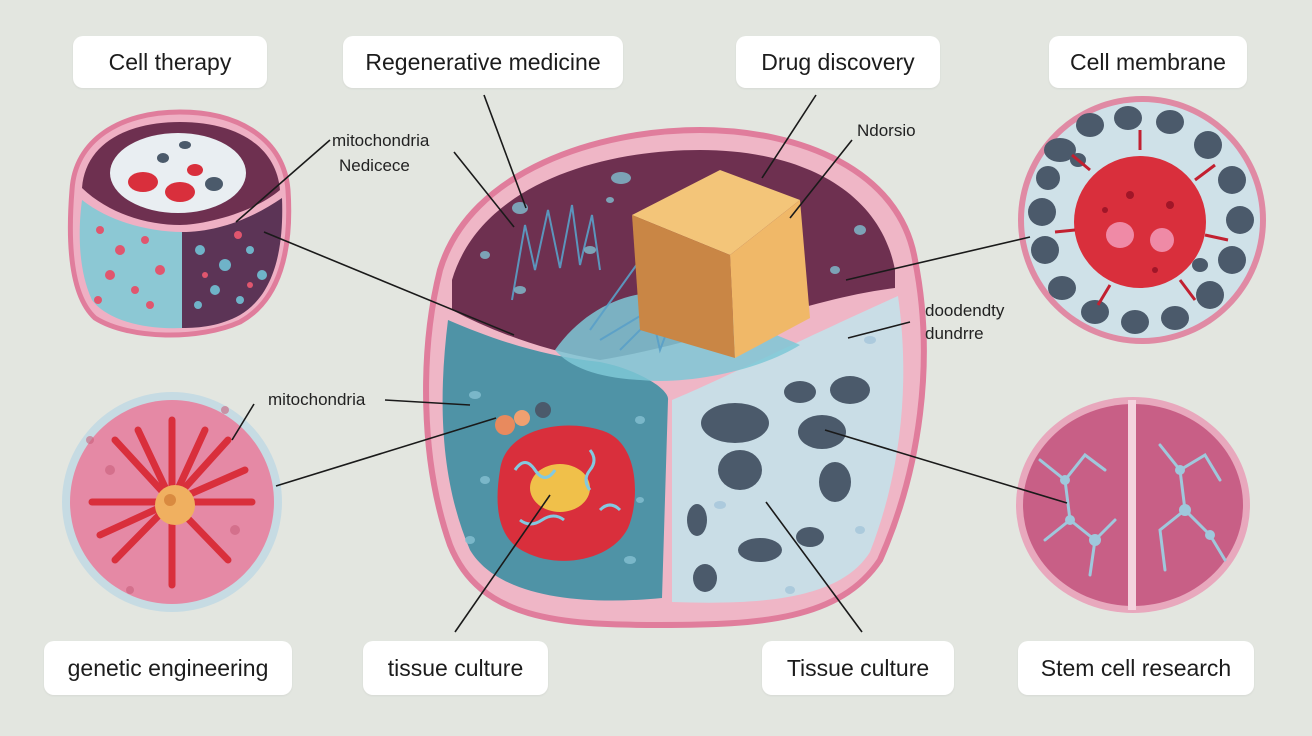 This screenshot has width=1312, height=736. Describe the element at coordinates (965, 310) in the screenshot. I see `annotation-doodendty: doodendty` at that location.